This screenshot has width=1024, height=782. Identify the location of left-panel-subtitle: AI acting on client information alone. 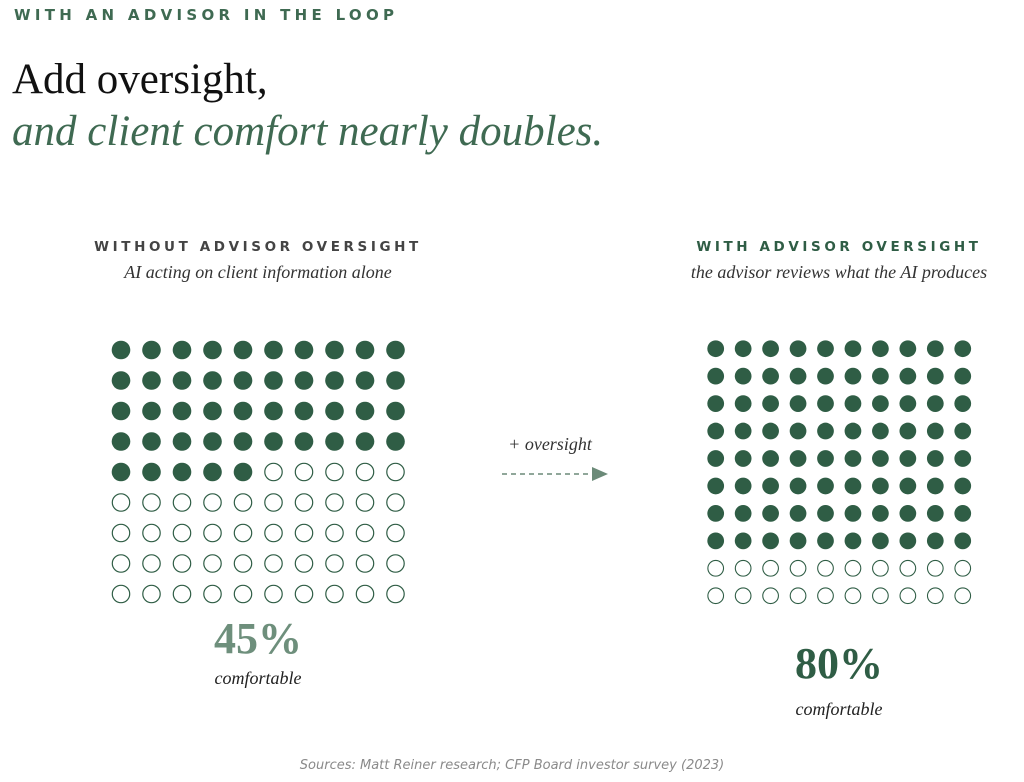
(258, 272).